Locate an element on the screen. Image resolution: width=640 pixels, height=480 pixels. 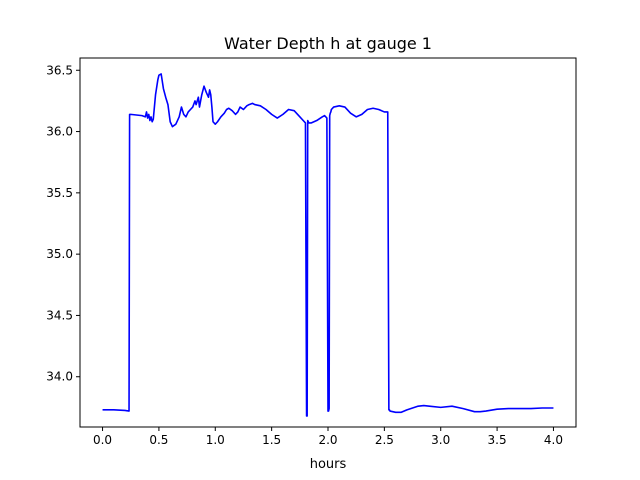
x-axis-label: hours is located at coordinates (328, 464).